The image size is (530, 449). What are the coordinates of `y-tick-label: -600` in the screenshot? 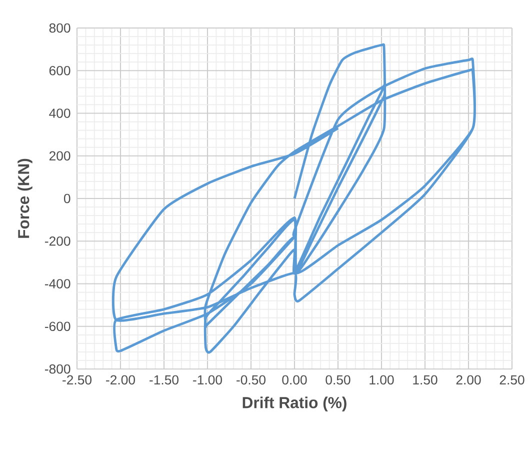 It's located at (57, 327).